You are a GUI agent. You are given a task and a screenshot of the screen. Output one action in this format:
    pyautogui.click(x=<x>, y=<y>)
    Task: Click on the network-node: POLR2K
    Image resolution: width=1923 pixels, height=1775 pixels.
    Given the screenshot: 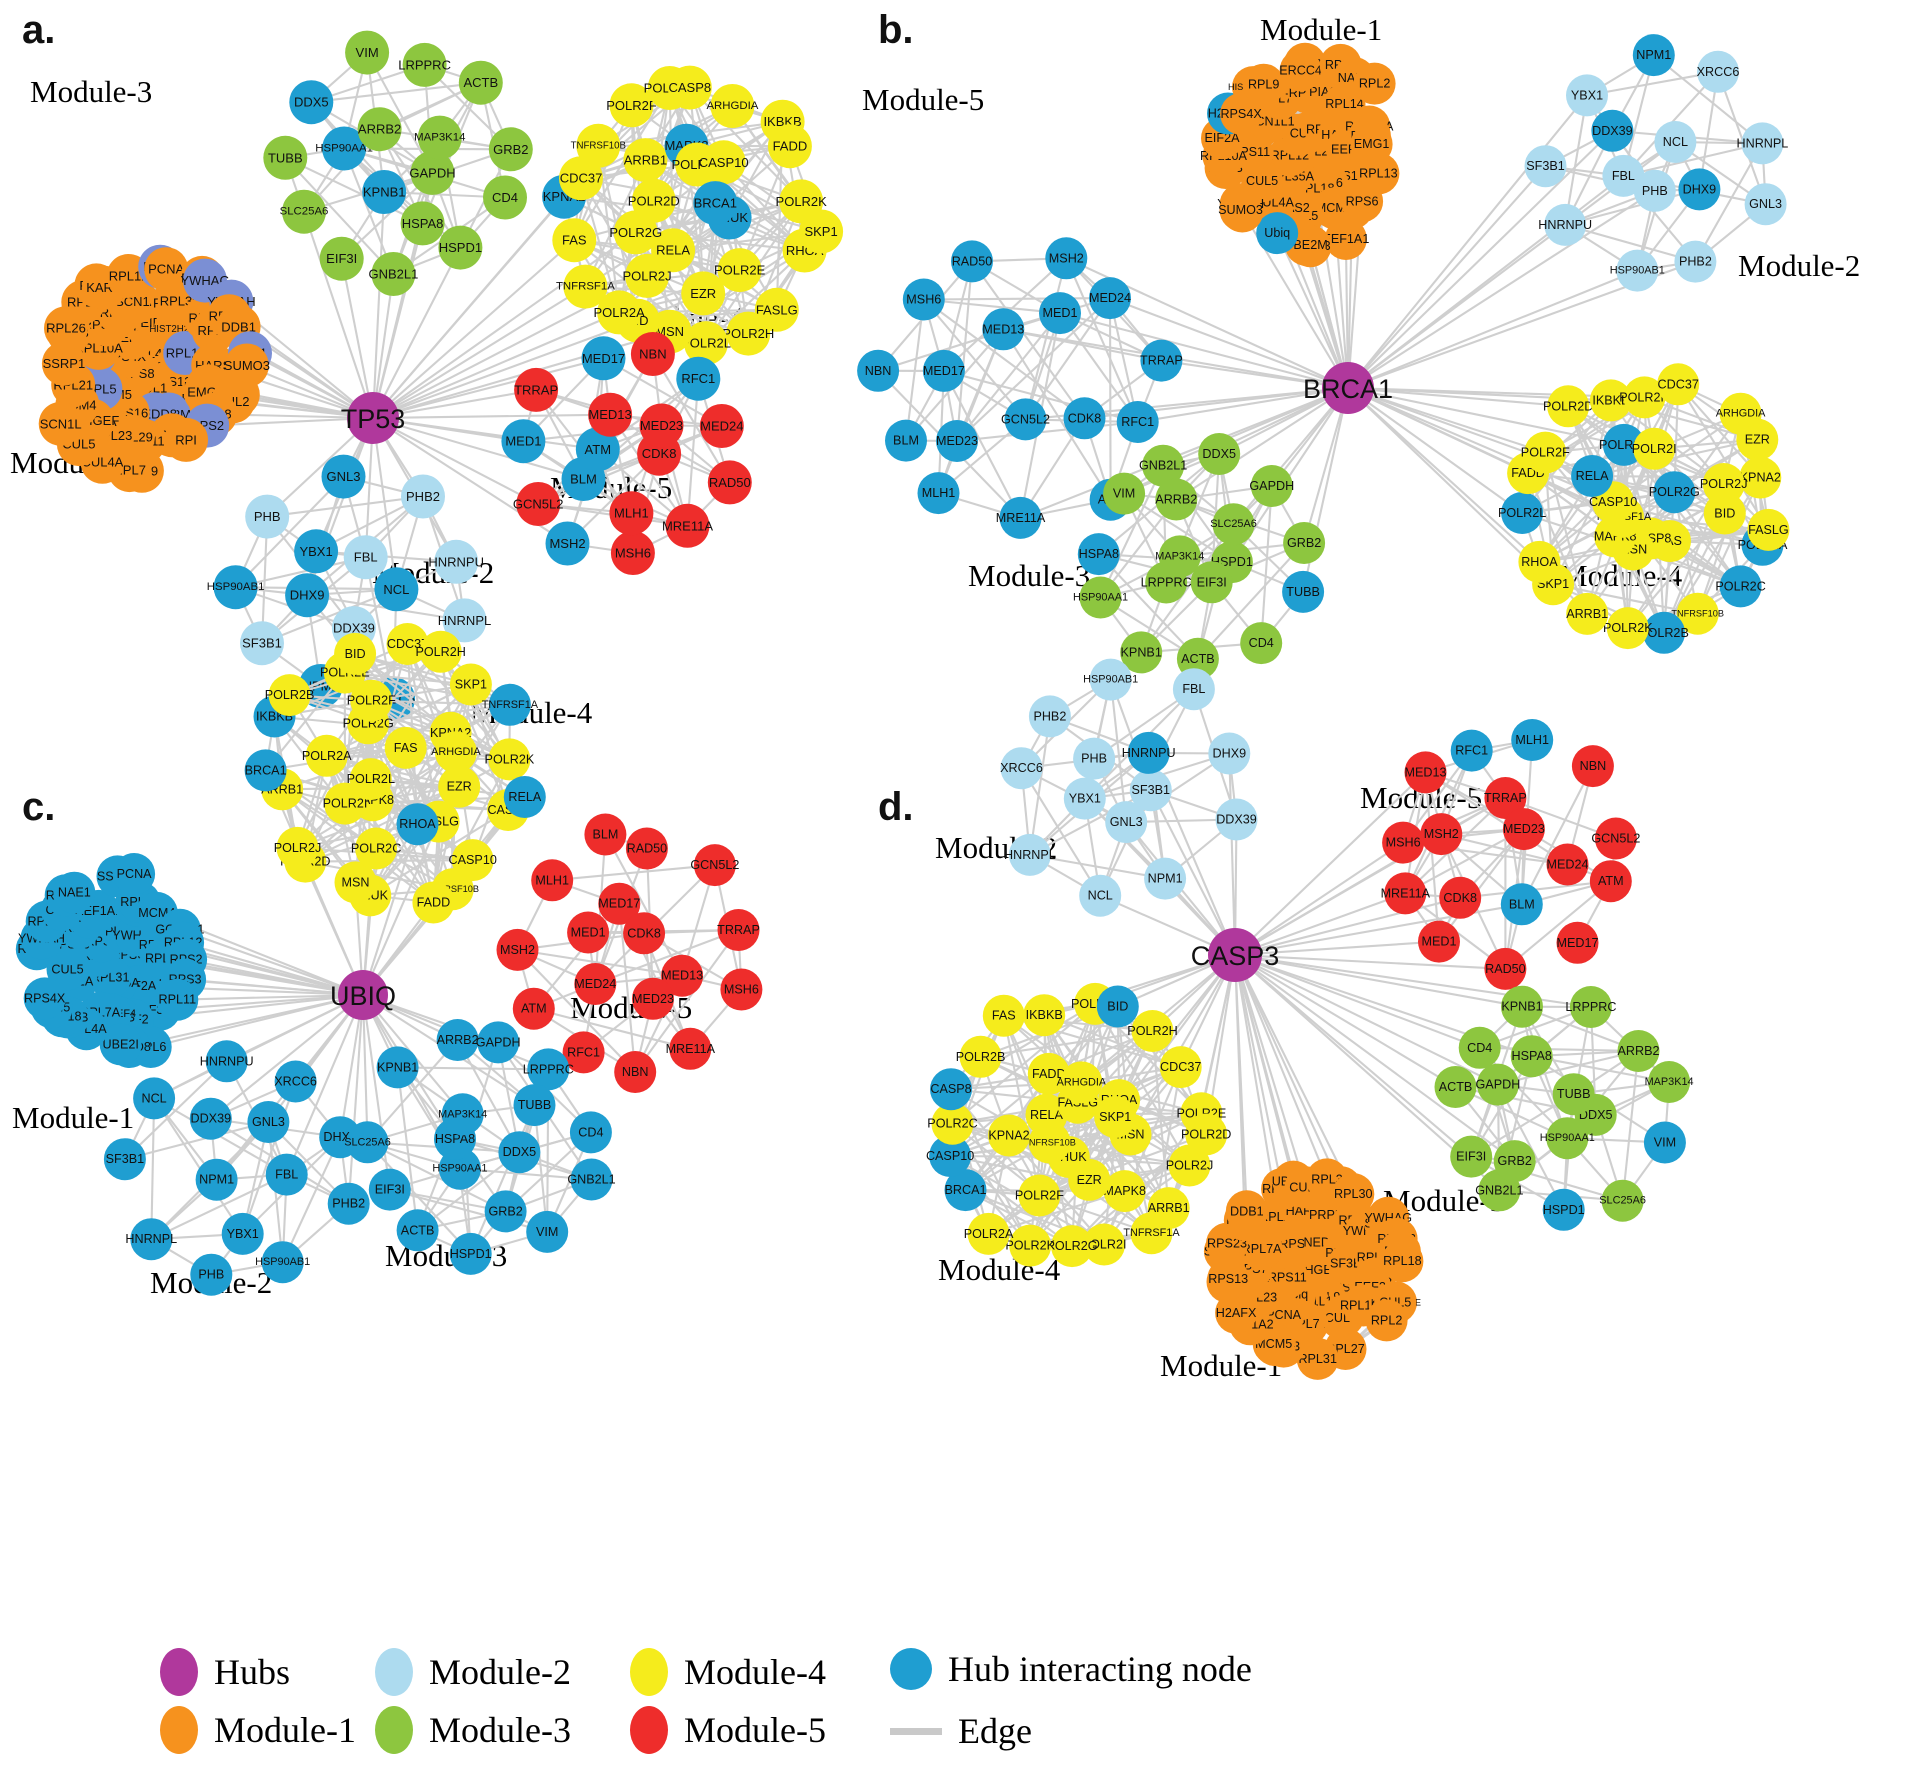 What is the action you would take?
    pyautogui.click(x=510, y=759)
    